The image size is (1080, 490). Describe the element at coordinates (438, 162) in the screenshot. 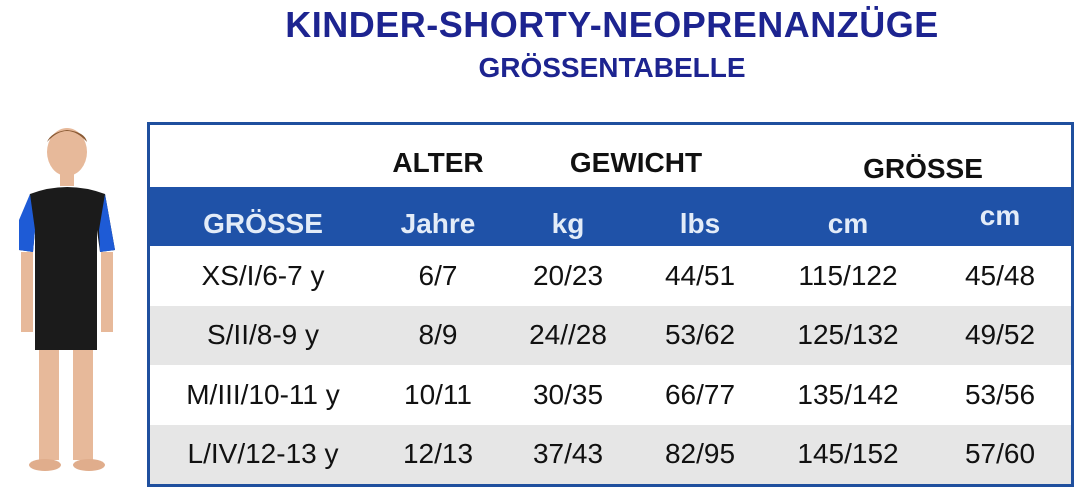

I see `group-header: ALTER` at that location.